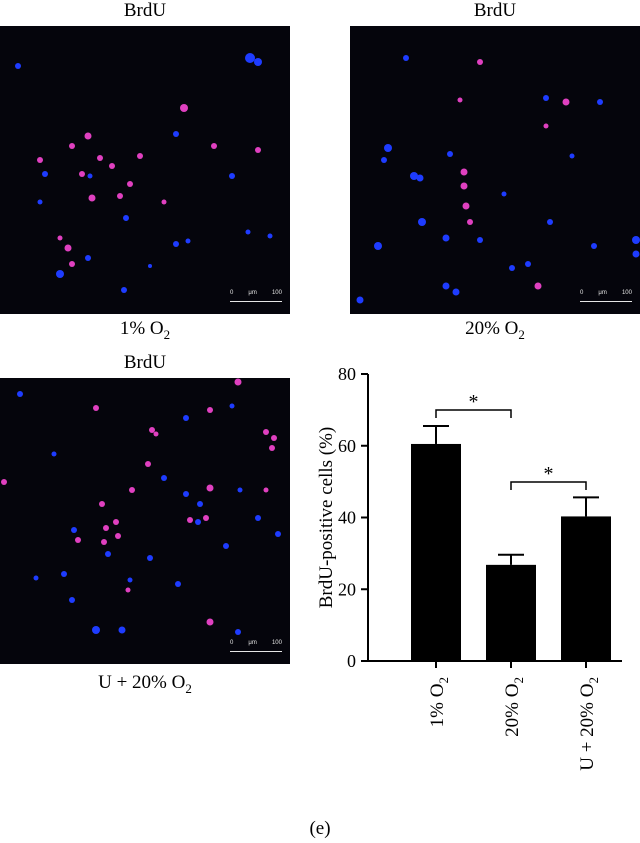 The image size is (640, 843). I want to click on panel-2-title: BrdU, so click(495, 10).